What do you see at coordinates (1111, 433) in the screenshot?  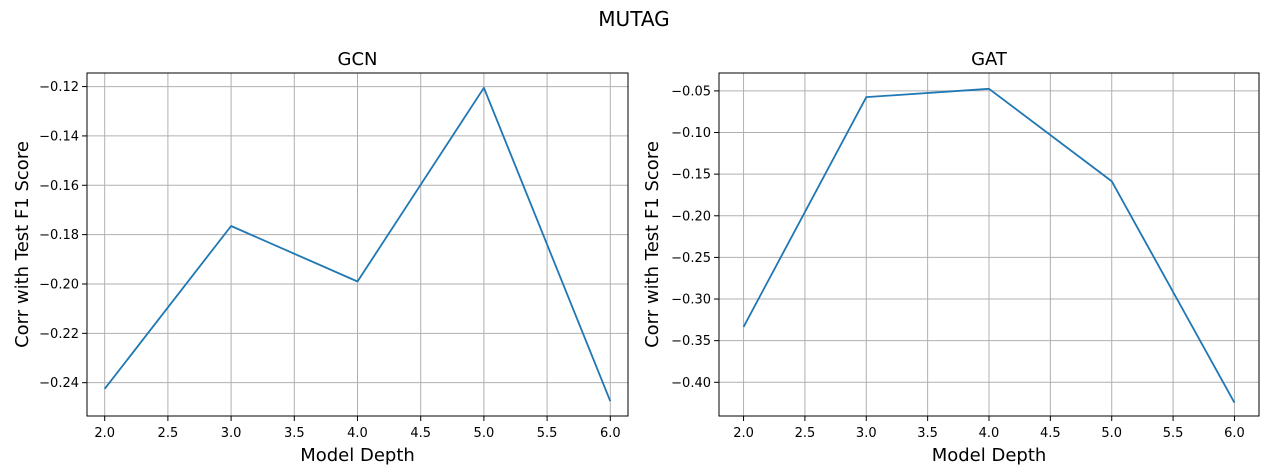 I see `gat-xtick-label: 5.0` at bounding box center [1111, 433].